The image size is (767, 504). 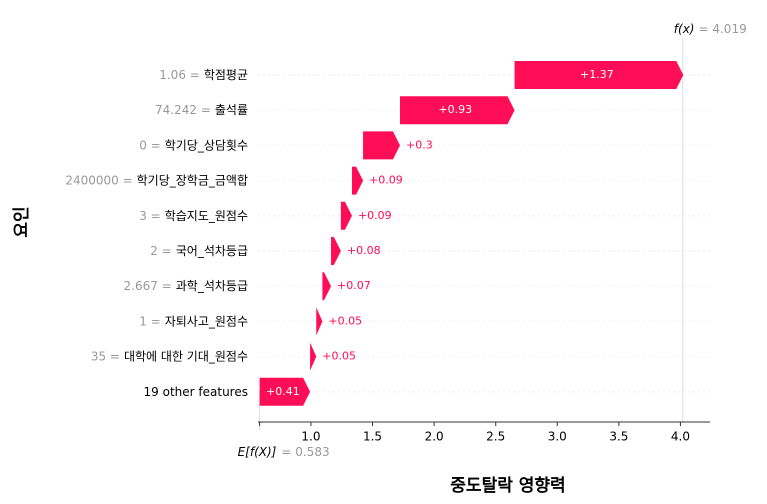 What do you see at coordinates (105, 356) in the screenshot?
I see `feature-value: 35 =` at bounding box center [105, 356].